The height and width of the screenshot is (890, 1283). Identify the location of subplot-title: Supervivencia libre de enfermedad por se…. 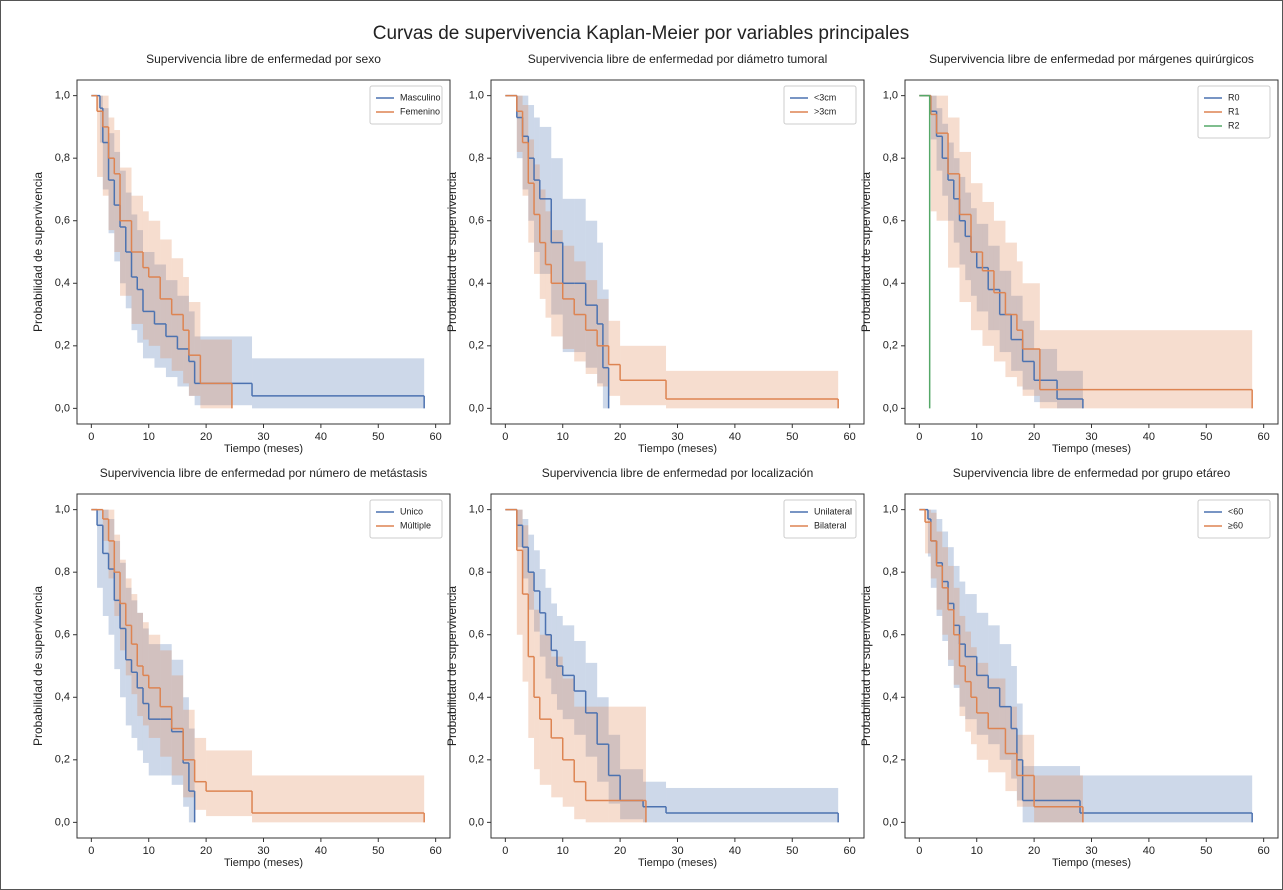
(263, 59).